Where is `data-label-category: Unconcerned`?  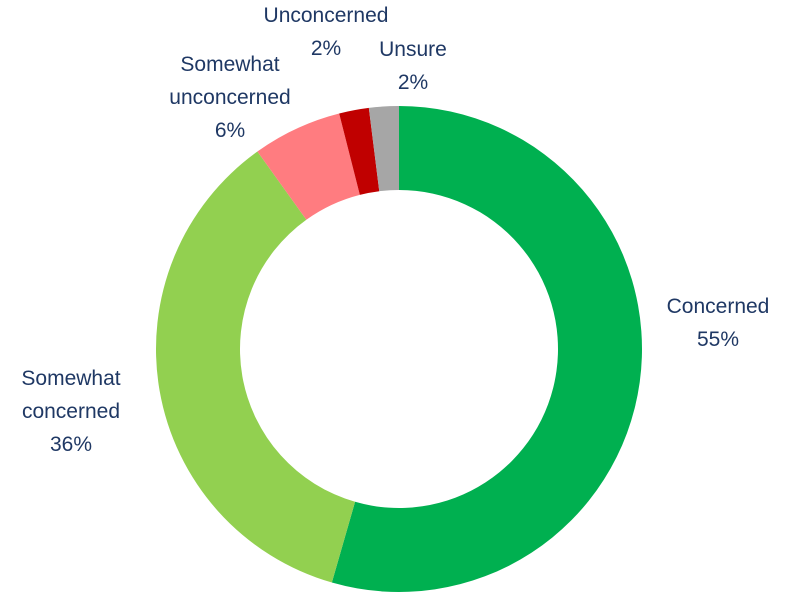 data-label-category: Unconcerned is located at coordinates (326, 15).